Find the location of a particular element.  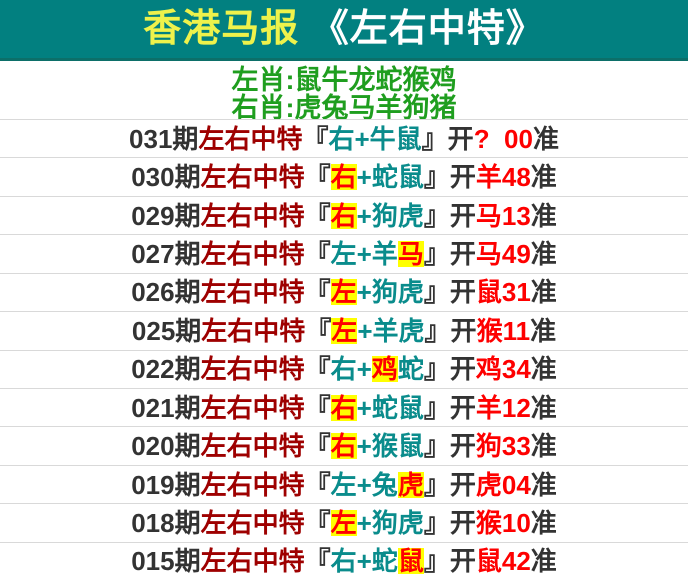

header-banner: 香港马报 《左右中特》 is located at coordinates (344, 30).